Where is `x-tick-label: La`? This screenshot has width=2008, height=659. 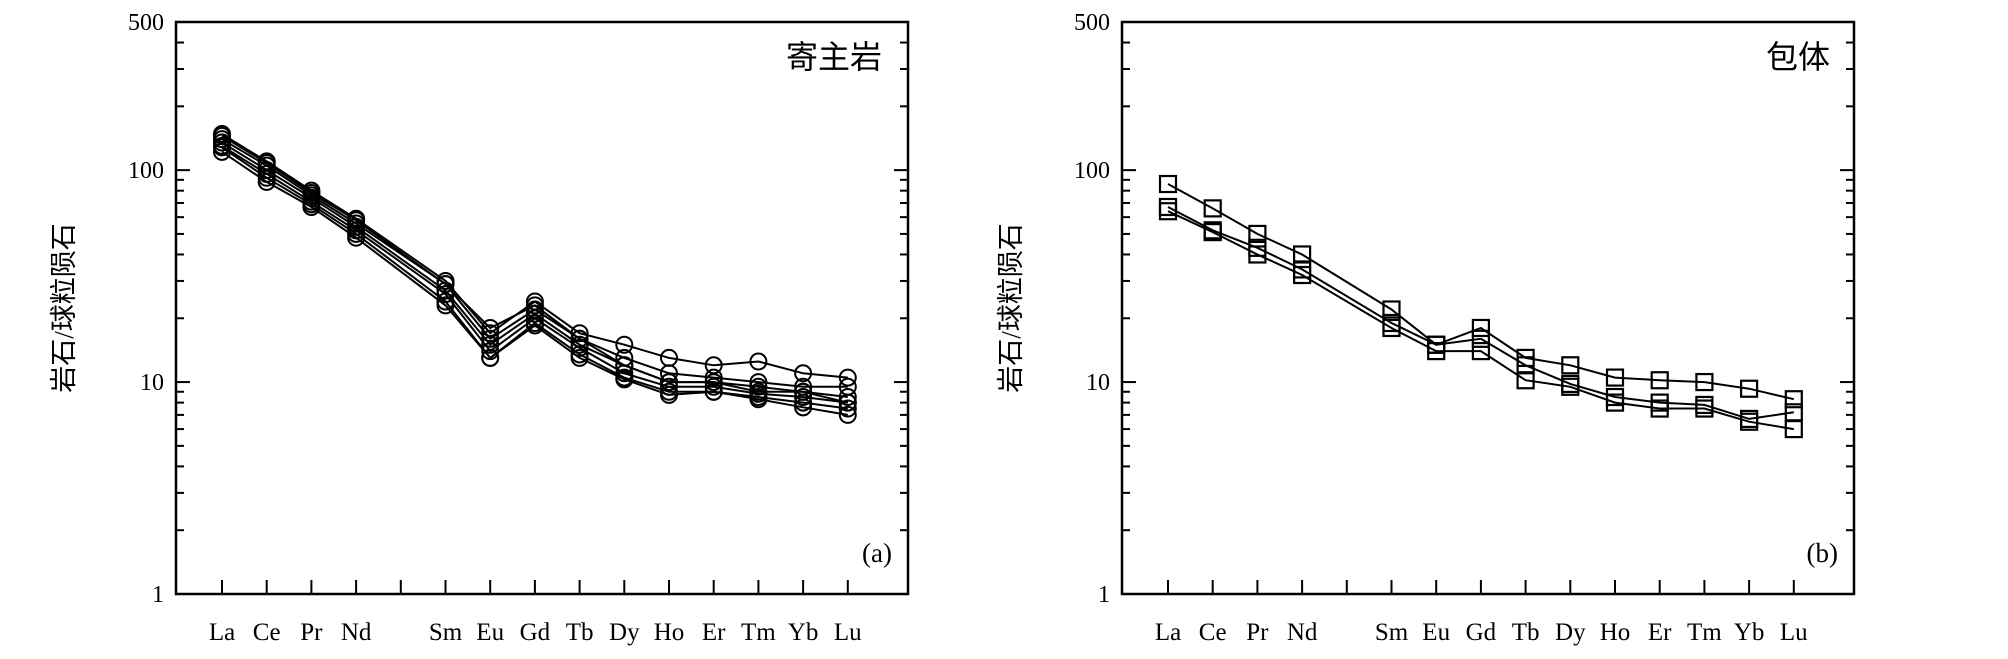 x-tick-label: La is located at coordinates (222, 632).